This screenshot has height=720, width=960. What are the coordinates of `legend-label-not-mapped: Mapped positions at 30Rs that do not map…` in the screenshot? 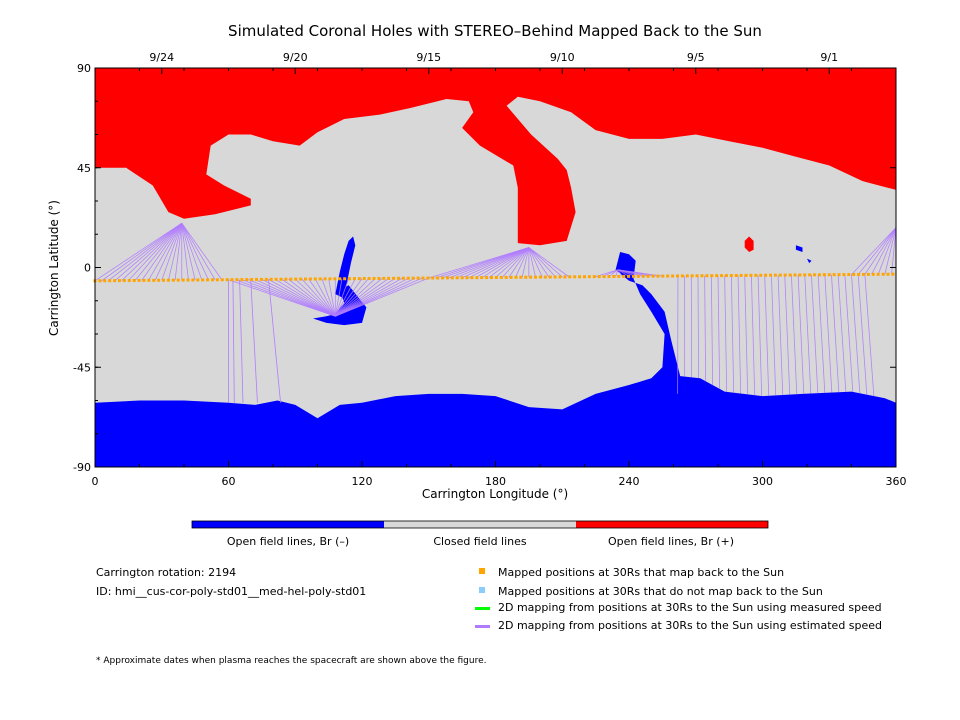 It's located at (660, 591).